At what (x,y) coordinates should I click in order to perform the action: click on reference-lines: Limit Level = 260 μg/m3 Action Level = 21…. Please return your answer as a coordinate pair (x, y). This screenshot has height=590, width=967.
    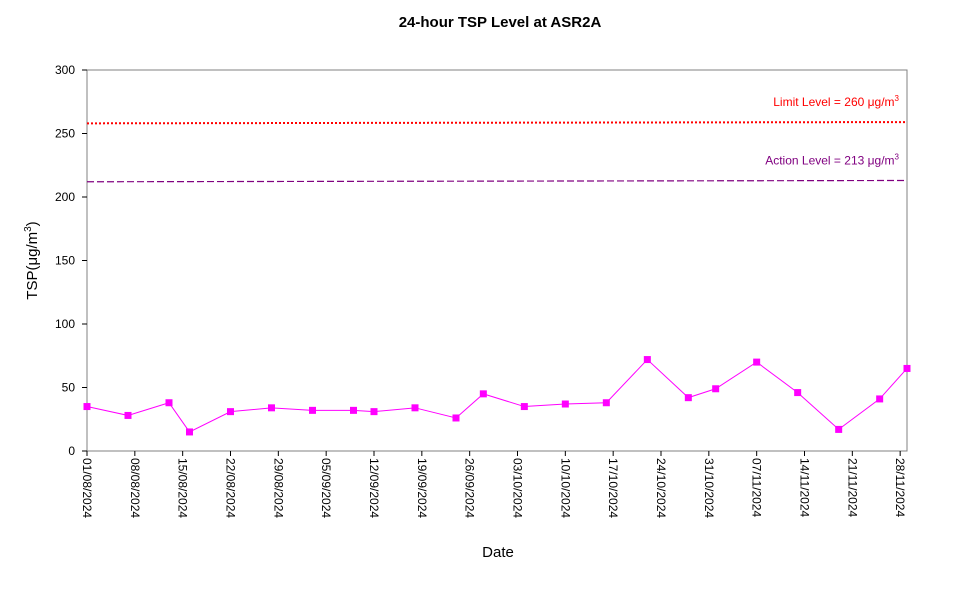
    Looking at the image, I should click on (497, 138).